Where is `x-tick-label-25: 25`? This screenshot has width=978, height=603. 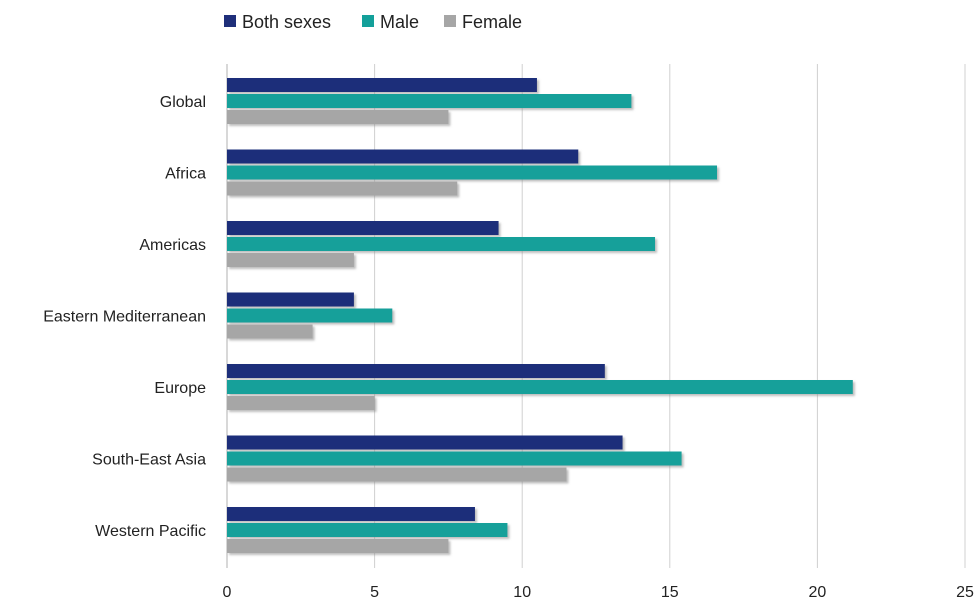
x-tick-label-25: 25 is located at coordinates (965, 592).